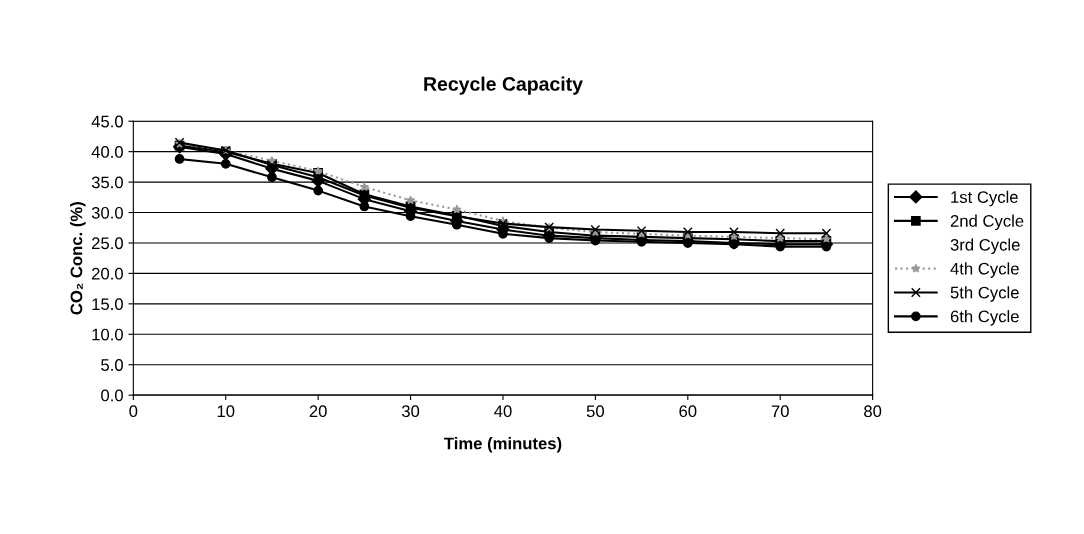 Image resolution: width=1084 pixels, height=534 pixels. What do you see at coordinates (410, 411) in the screenshot?
I see `x-tick-label: 30` at bounding box center [410, 411].